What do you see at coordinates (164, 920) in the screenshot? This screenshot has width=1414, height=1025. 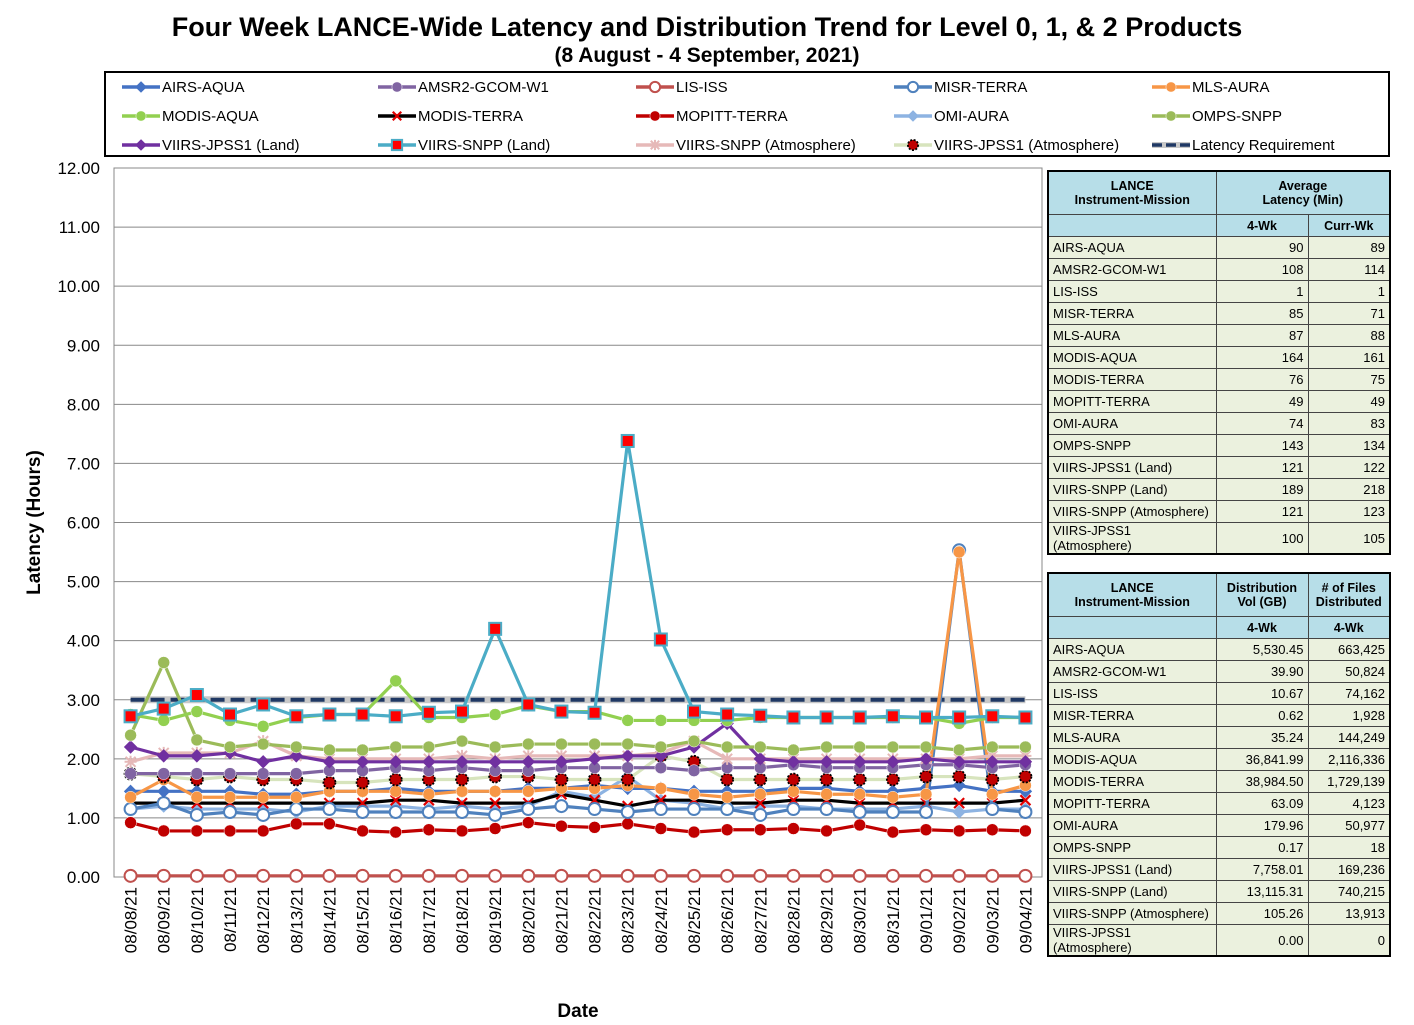 I see `x-tick-label: 08/09/21` at bounding box center [164, 920].